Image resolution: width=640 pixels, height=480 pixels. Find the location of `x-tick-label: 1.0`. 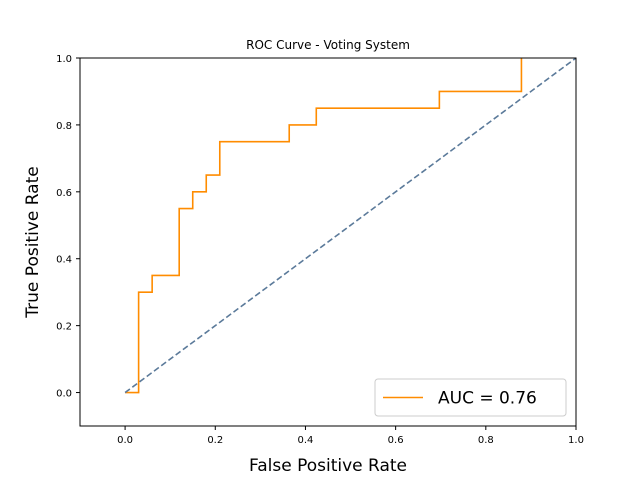

x-tick-label: 1.0 is located at coordinates (576, 440).